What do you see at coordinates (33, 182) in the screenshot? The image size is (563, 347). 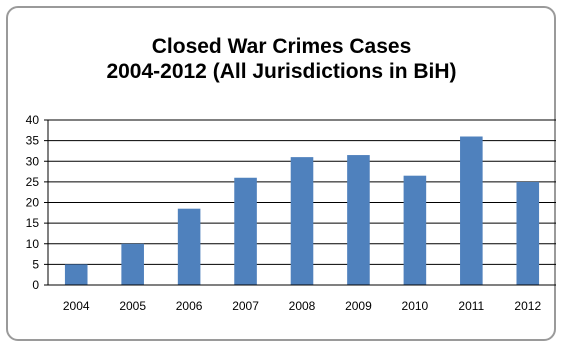 I see `y-tick-label-25: 25` at bounding box center [33, 182].